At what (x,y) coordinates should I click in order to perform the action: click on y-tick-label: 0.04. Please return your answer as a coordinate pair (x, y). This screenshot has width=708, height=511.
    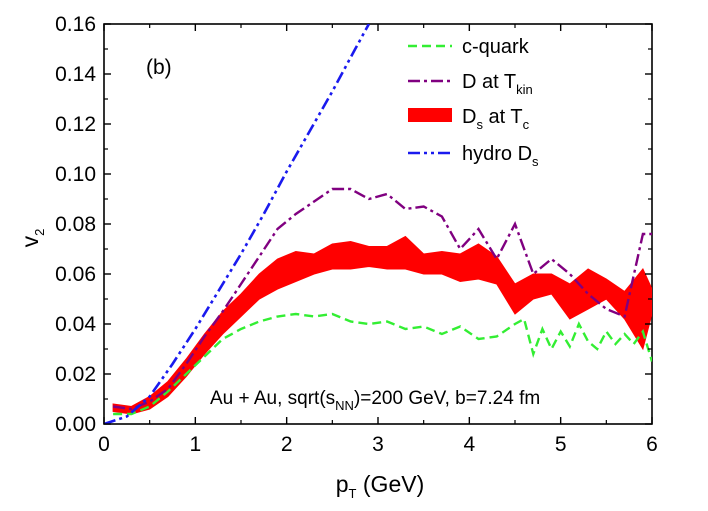
    Looking at the image, I should click on (75, 324).